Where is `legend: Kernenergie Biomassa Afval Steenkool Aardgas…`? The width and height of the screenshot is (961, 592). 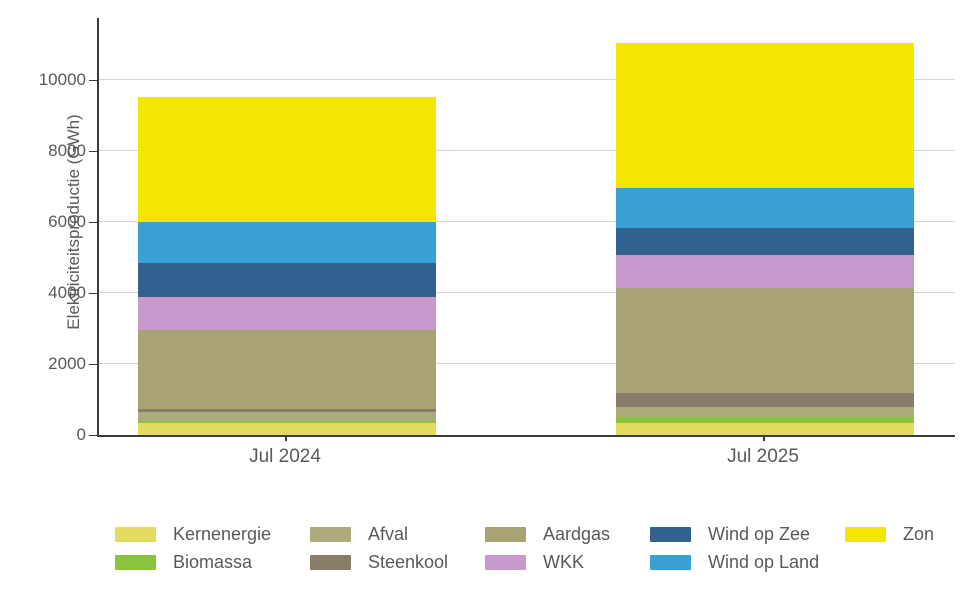 legend: Kernenergie Biomassa Afval Steenkool Aardgas… is located at coordinates (480, 550).